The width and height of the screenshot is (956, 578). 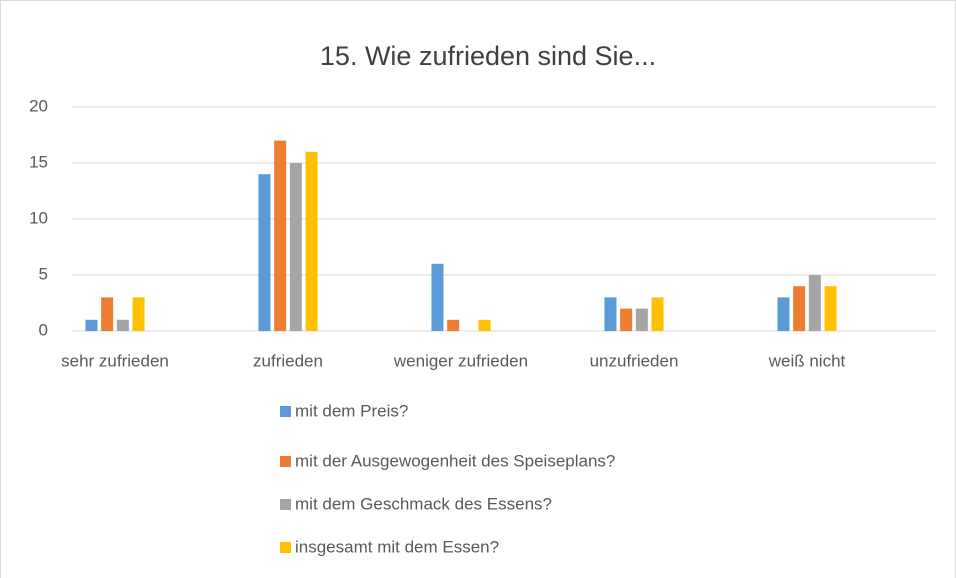 I want to click on x-tick-label: sehr zufrieden, so click(x=115, y=360).